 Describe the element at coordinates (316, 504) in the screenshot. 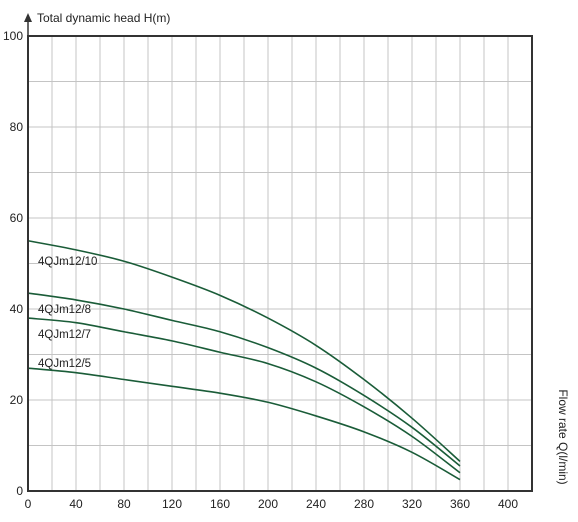

I see `x-tick-label: 240` at that location.